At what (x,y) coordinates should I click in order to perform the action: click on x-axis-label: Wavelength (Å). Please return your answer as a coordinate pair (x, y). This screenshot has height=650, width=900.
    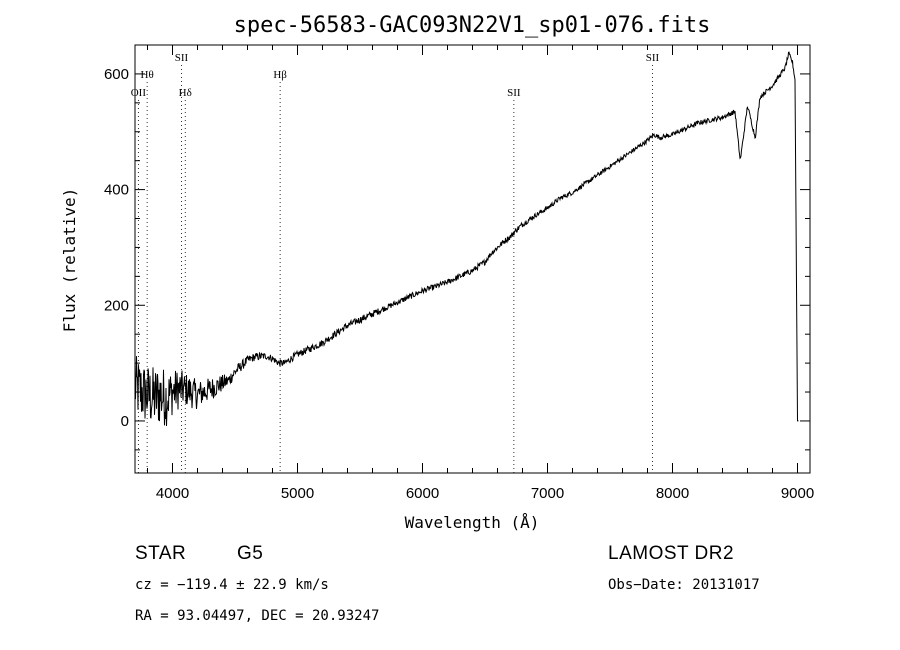
    Looking at the image, I should click on (472, 522).